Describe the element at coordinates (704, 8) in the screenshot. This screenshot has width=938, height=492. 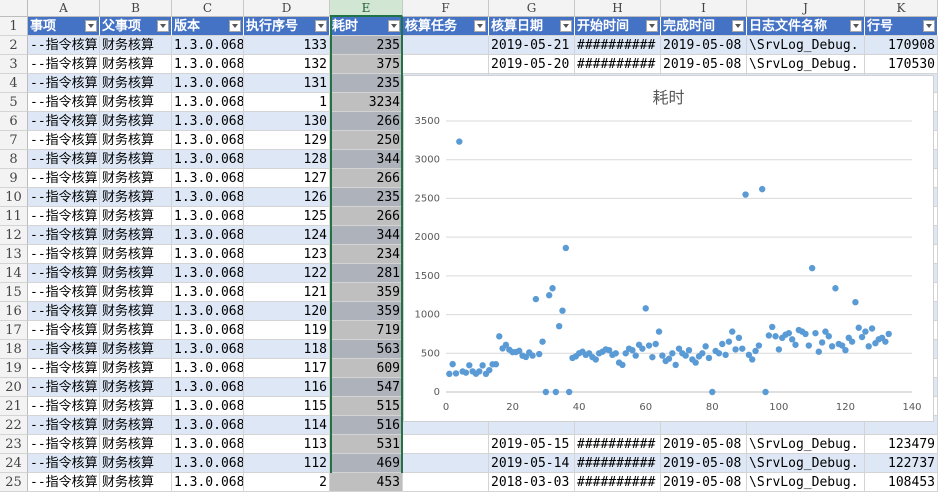
I see `column-header-i: I` at that location.